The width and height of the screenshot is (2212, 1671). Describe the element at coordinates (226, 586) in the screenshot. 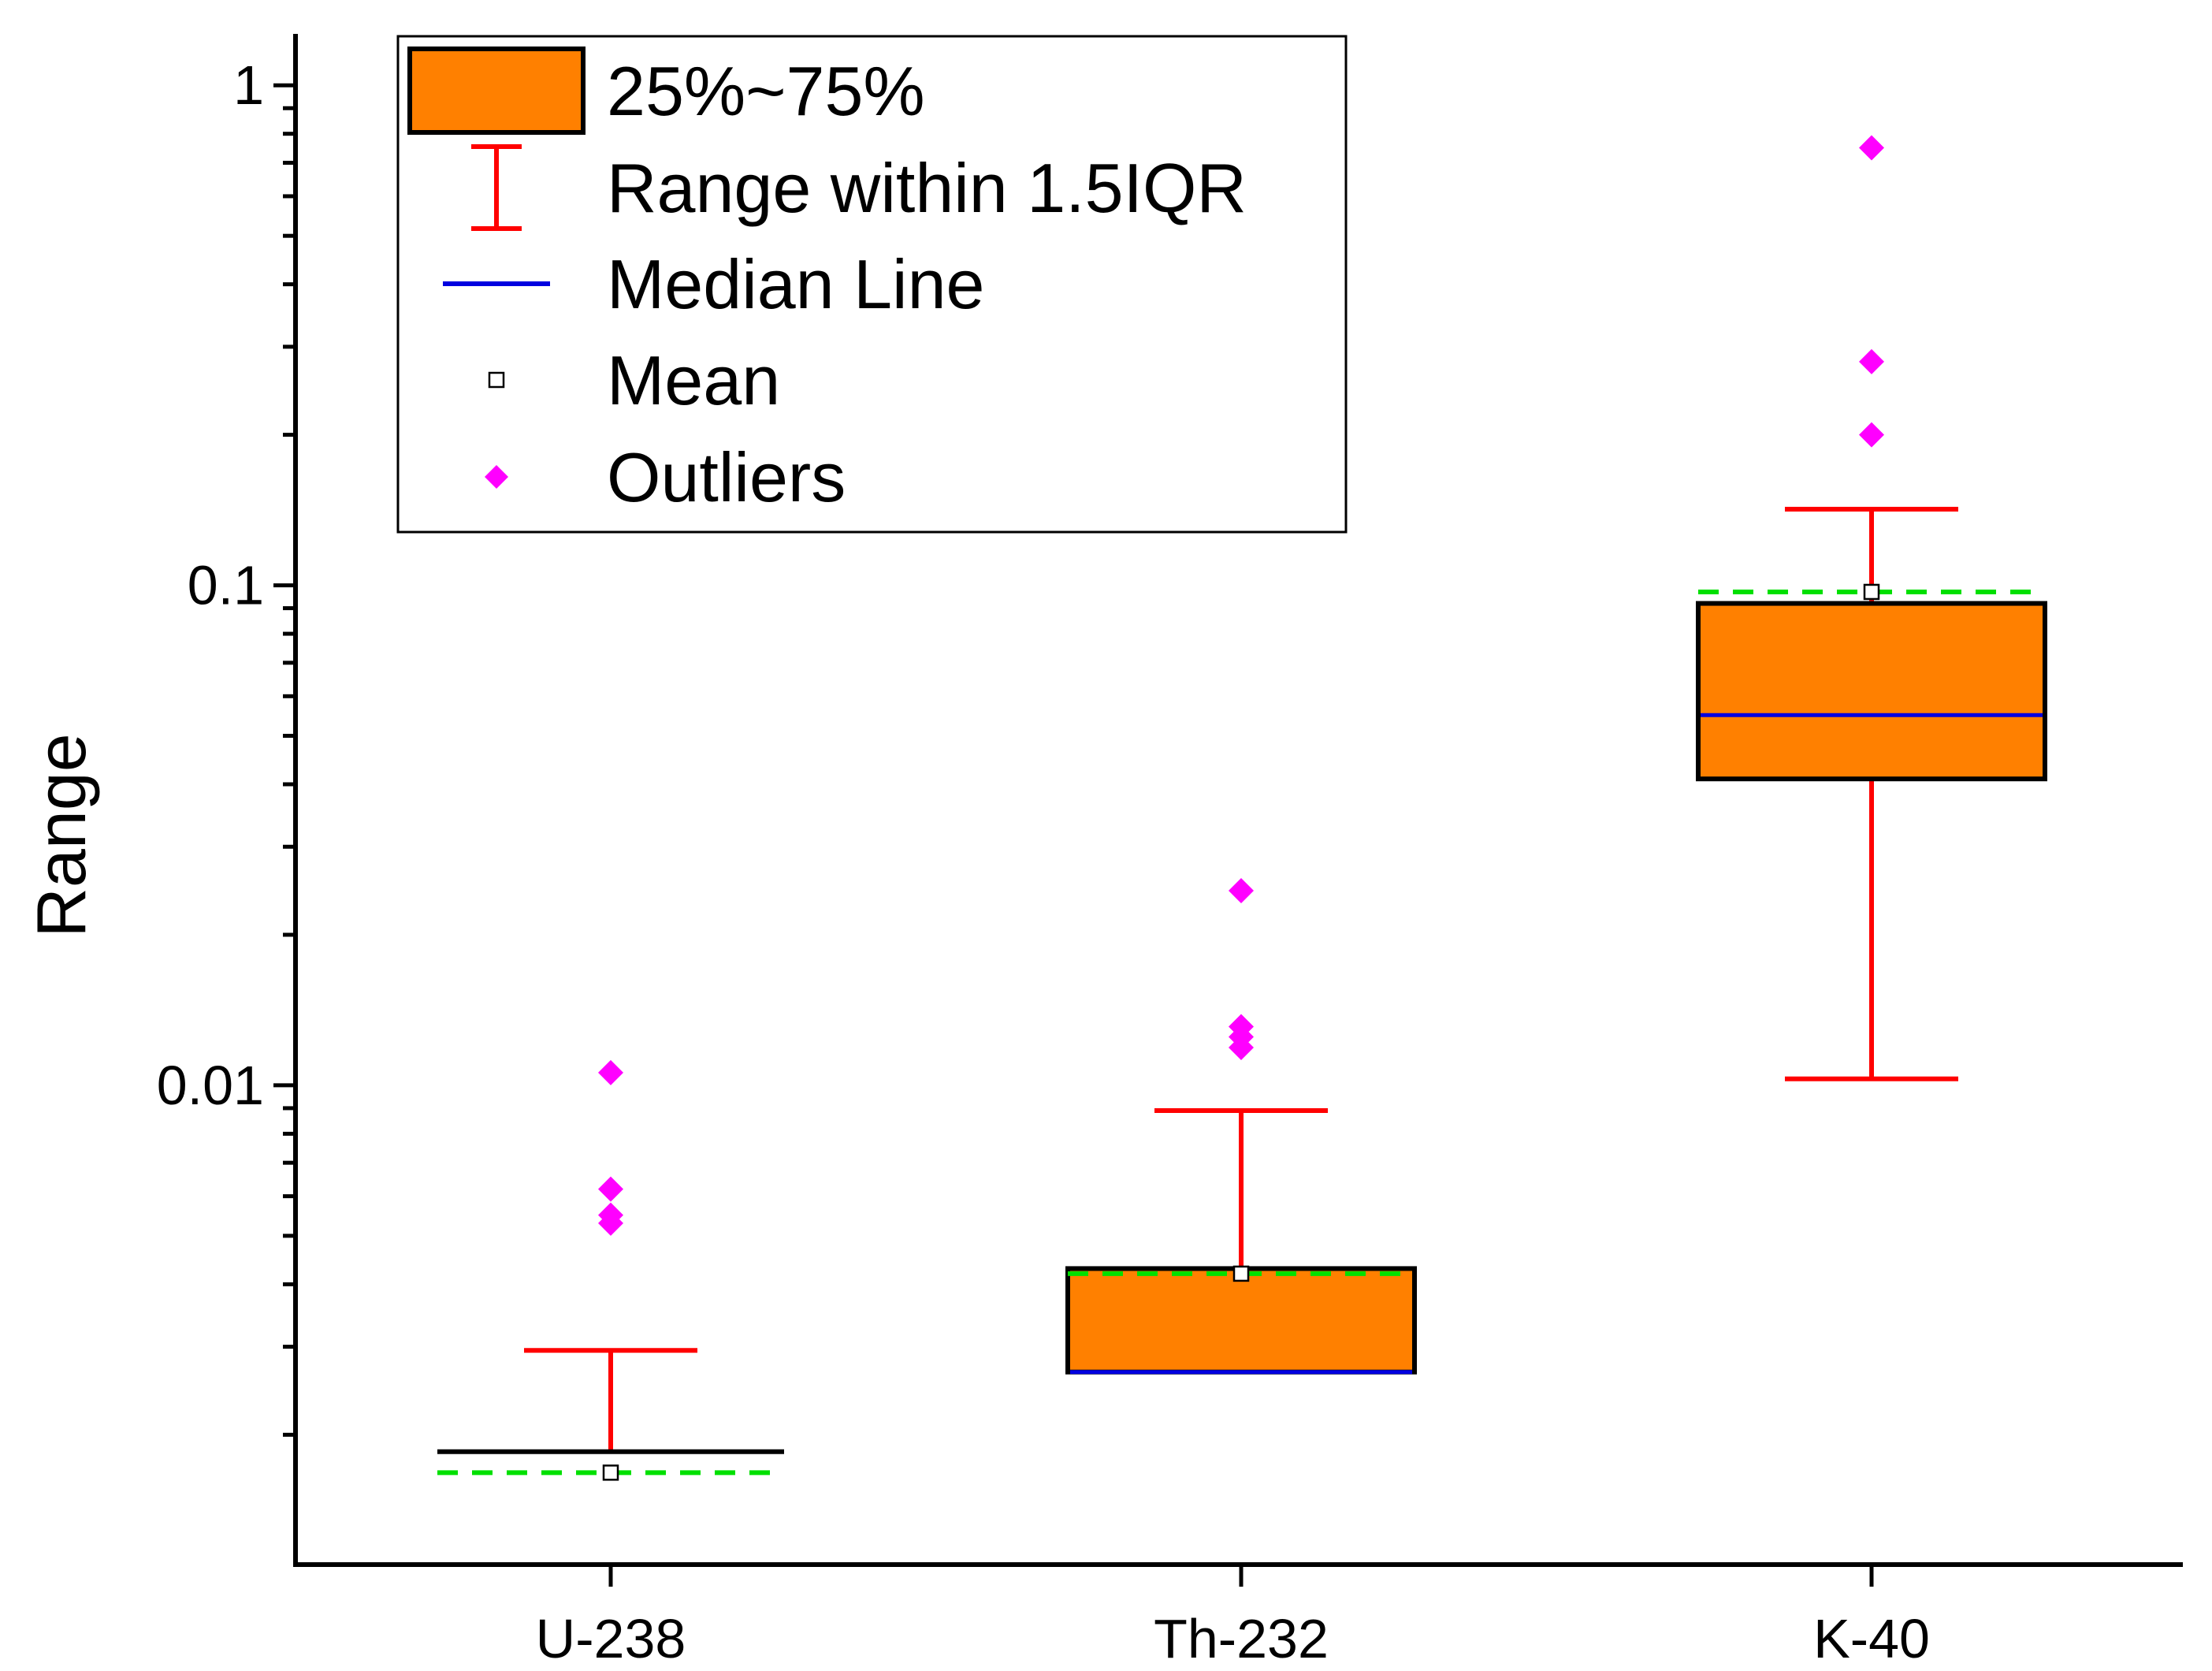

I see `y-tick-label: 0.1` at that location.